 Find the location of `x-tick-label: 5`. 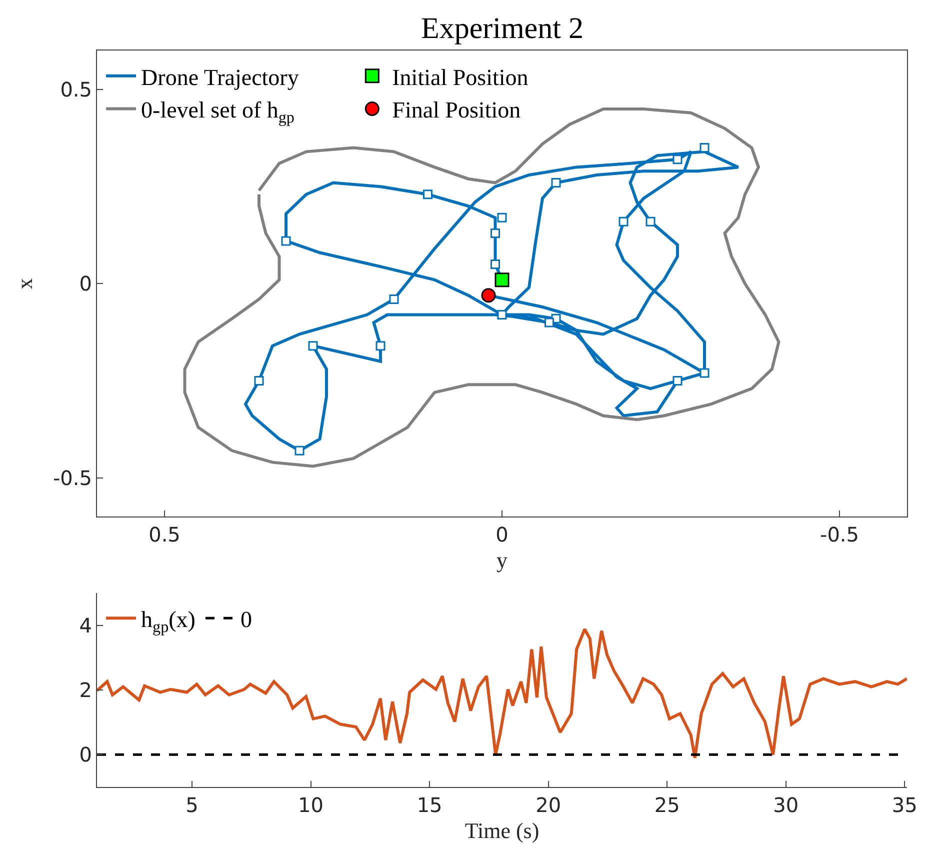

x-tick-label: 5 is located at coordinates (192, 805).